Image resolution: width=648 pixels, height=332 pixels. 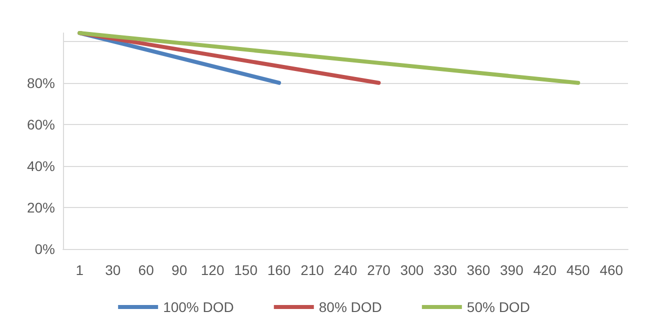 I want to click on y-tick-label: 60%, so click(x=40, y=124).